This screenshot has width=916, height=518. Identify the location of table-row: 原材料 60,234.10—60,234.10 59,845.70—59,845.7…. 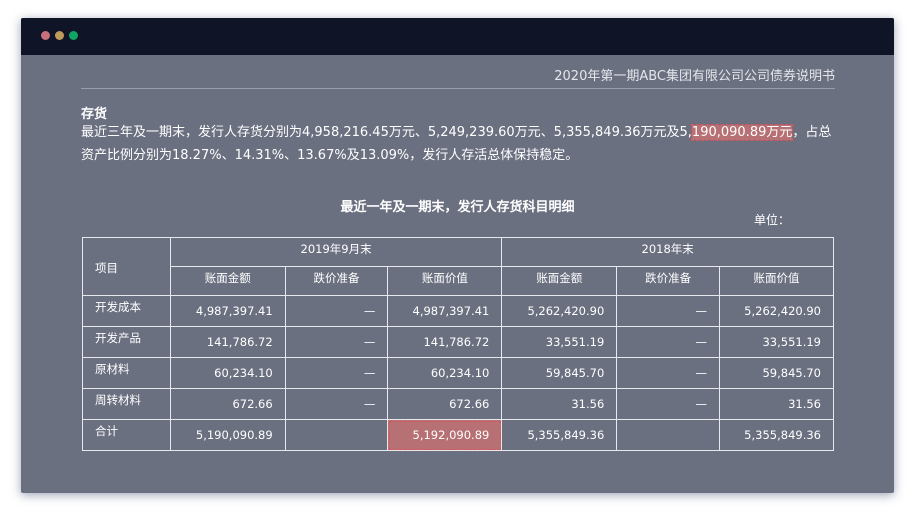
(458, 373).